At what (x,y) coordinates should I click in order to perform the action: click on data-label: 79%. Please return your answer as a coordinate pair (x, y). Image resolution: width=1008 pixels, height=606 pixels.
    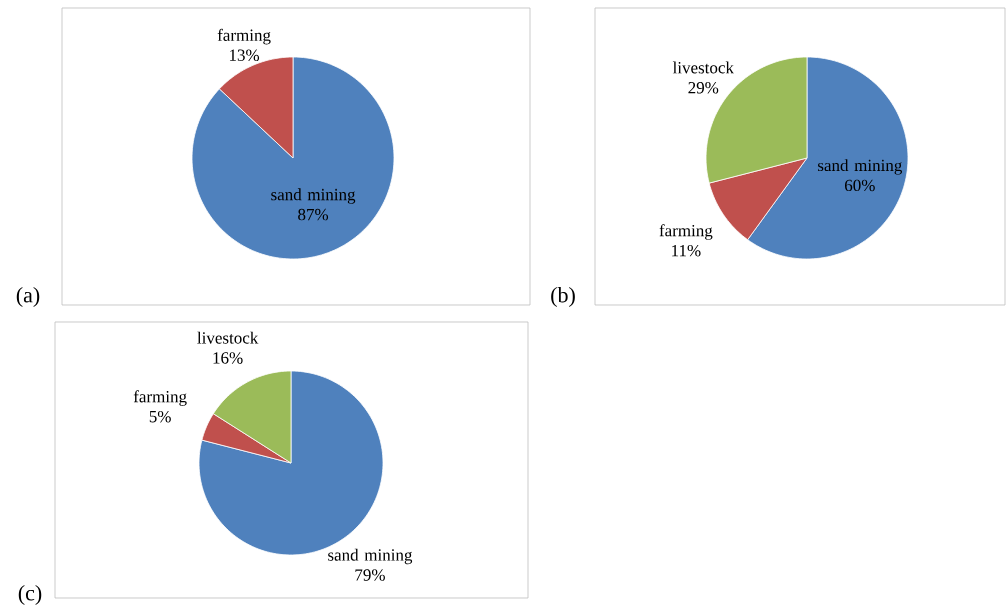
    Looking at the image, I should click on (370, 575).